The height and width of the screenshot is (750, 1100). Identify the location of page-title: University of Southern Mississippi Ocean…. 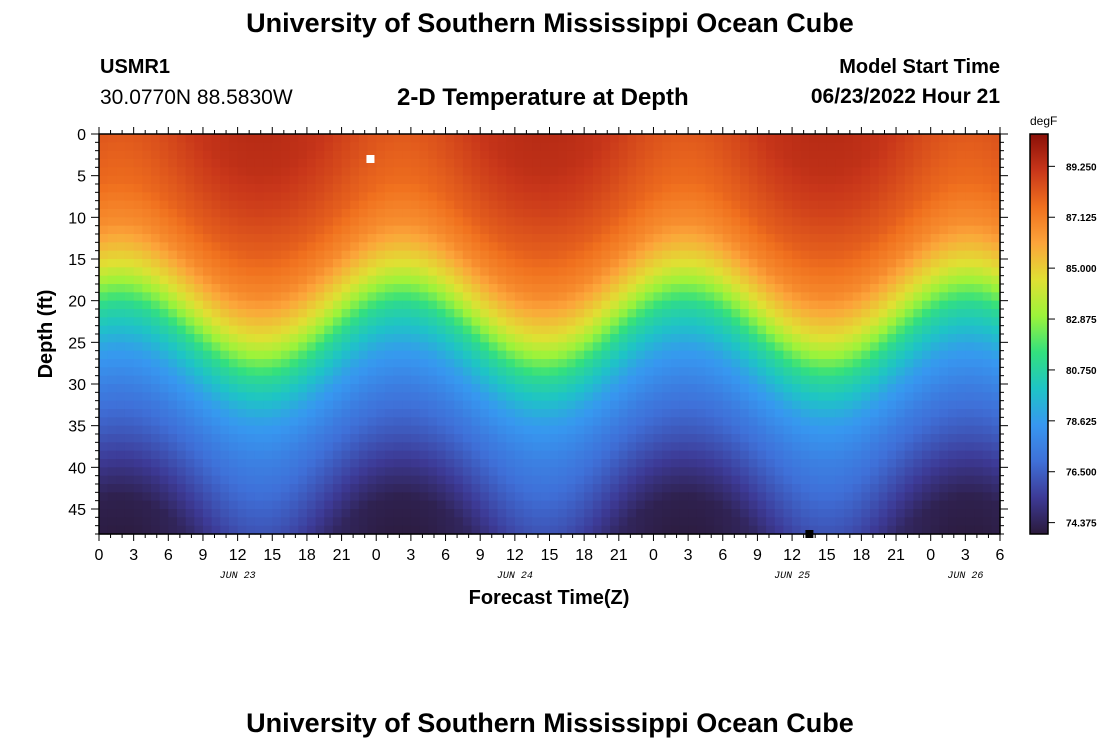
(550, 23).